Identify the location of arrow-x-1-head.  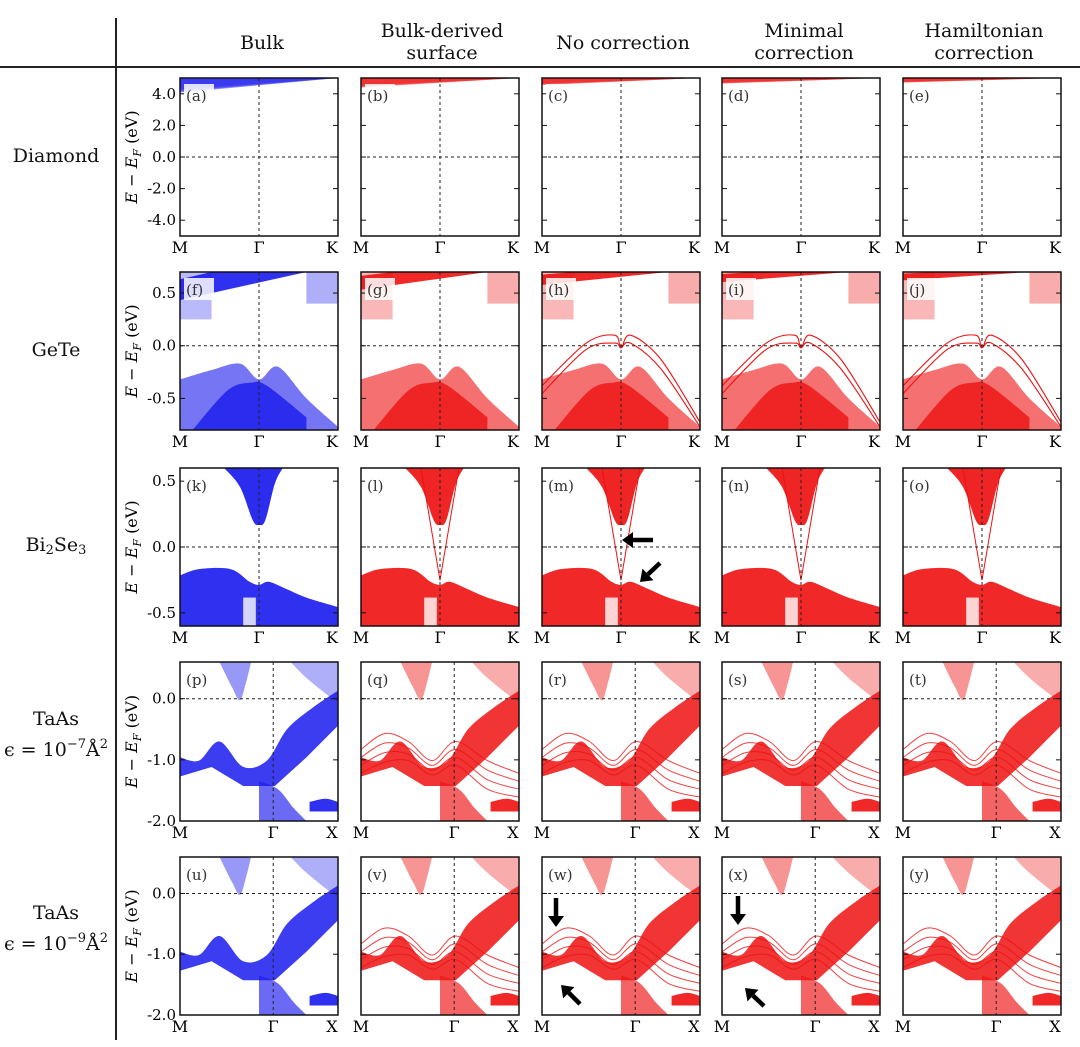
(738, 919).